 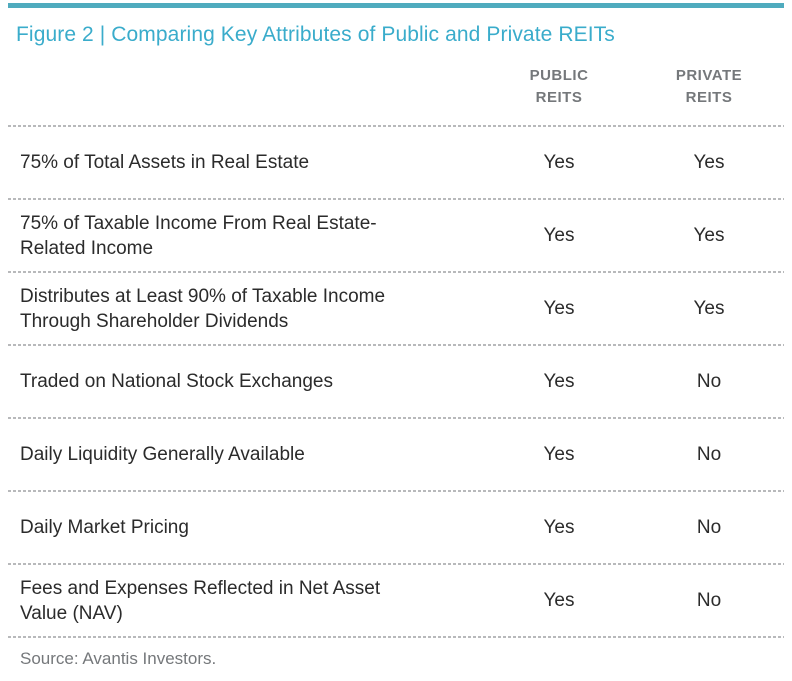 I want to click on row-label: Traded on National Stock Exchanges, so click(x=176, y=381).